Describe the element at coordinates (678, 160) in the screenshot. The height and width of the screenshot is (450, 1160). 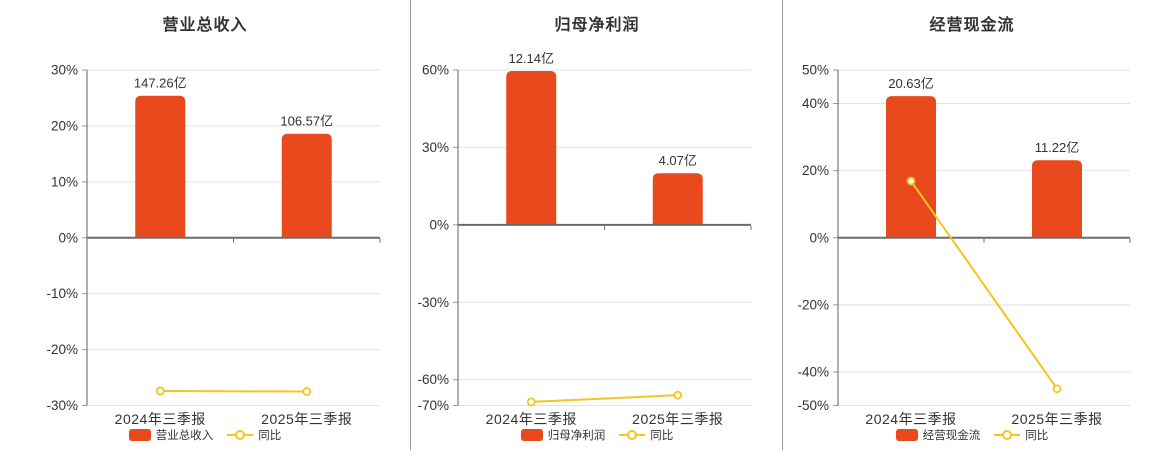
I see `bar-value-label: 4.07亿` at that location.